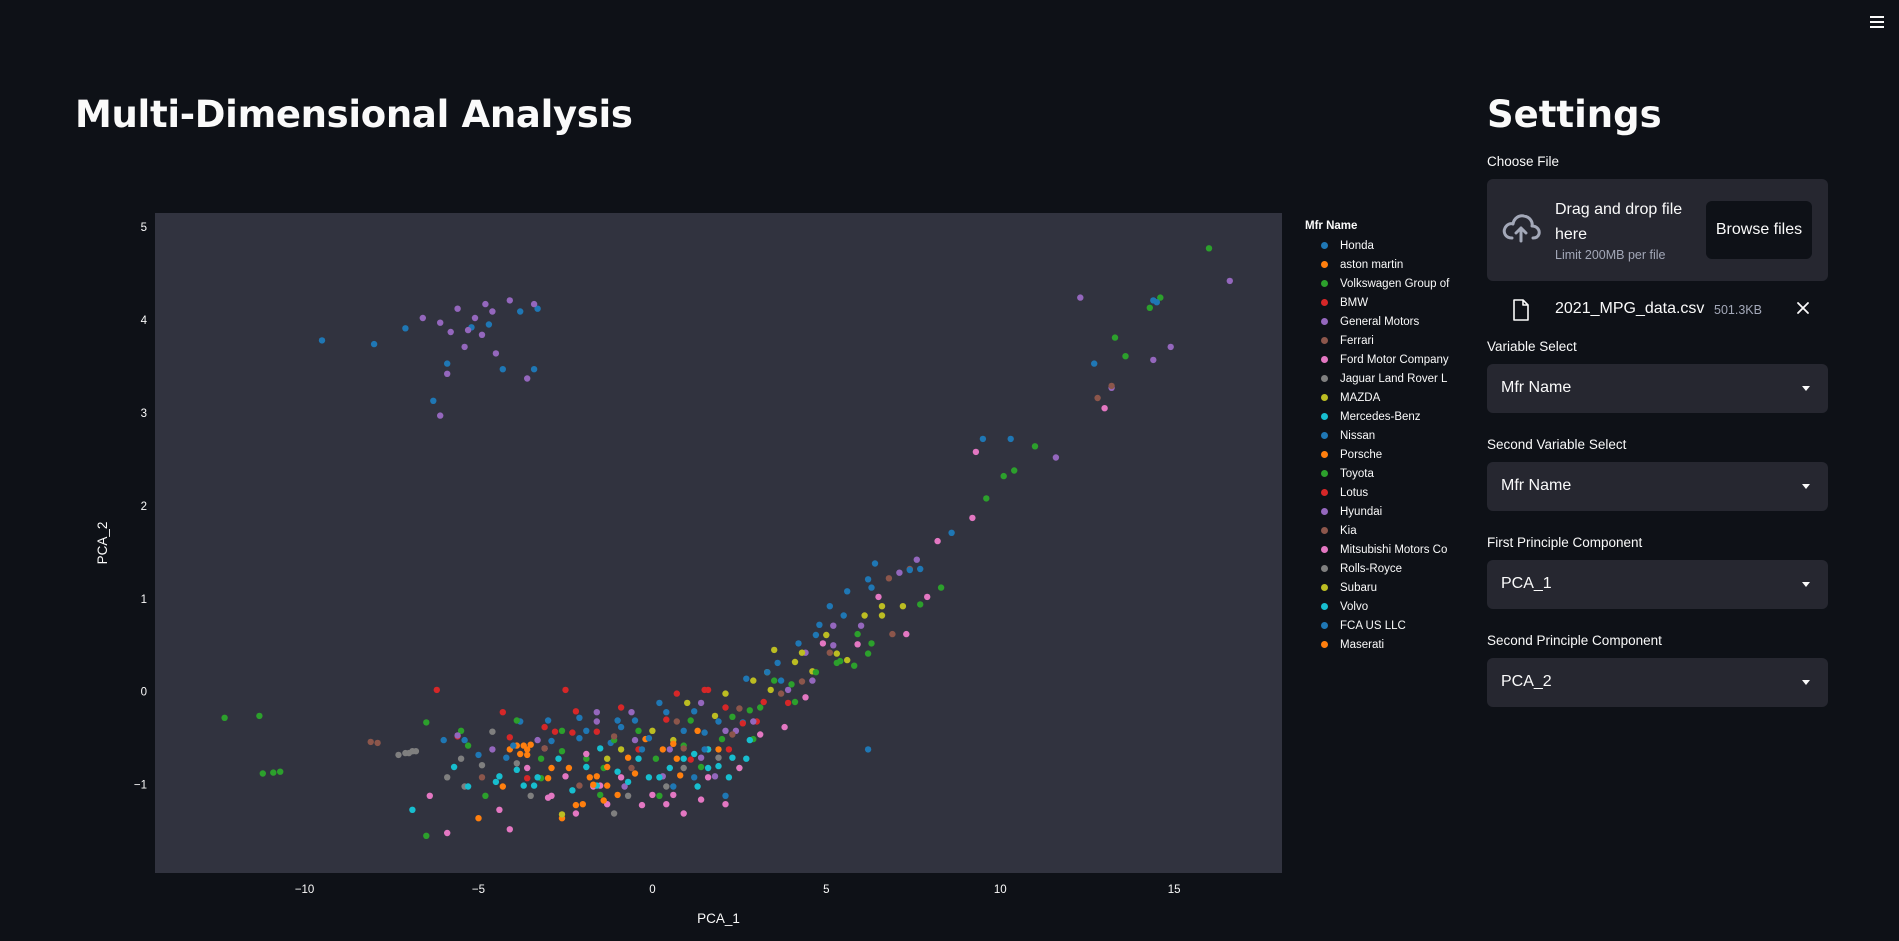 The height and width of the screenshot is (941, 1899). I want to click on legend-item: aston martin, so click(1377, 264).